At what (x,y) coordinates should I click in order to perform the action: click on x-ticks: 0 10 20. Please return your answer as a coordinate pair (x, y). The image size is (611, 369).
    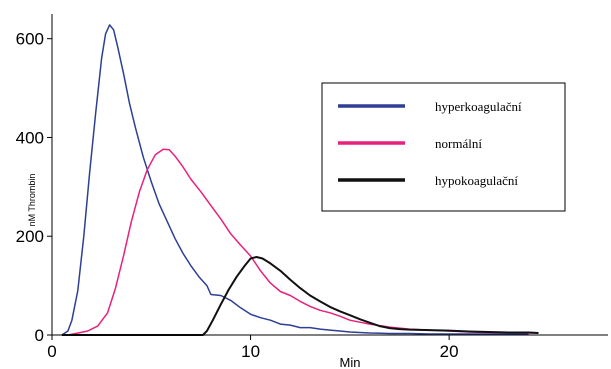
    Looking at the image, I should click on (253, 348).